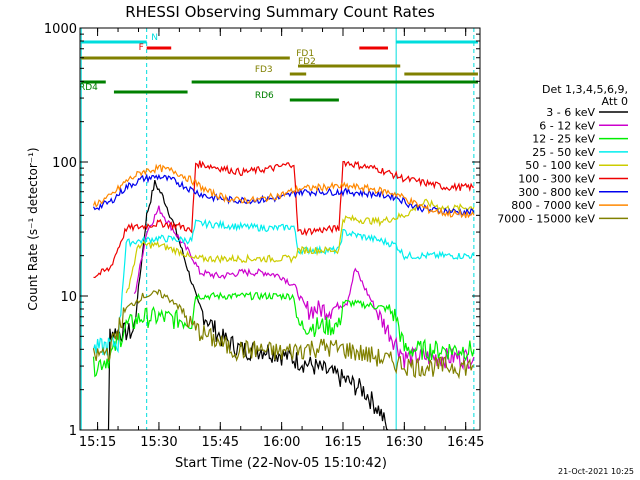 Image resolution: width=640 pixels, height=480 pixels. What do you see at coordinates (55, 78) in the screenshot?
I see `flag-label-rd0: RD0` at bounding box center [55, 78].